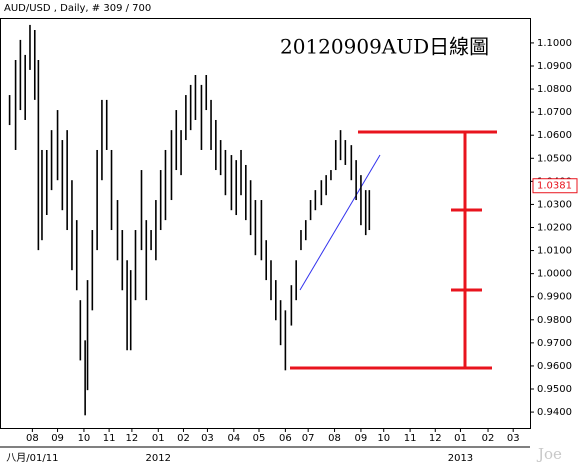 The width and height of the screenshot is (581, 469). I want to click on x-year-label: 2013, so click(460, 458).